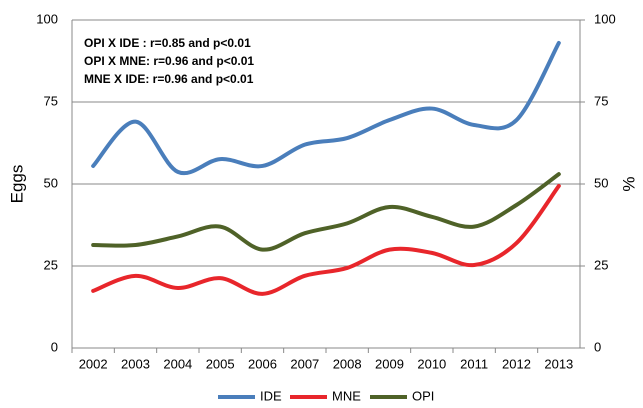  What do you see at coordinates (601, 264) in the screenshot?
I see `y2-tick-label: 25` at bounding box center [601, 264].